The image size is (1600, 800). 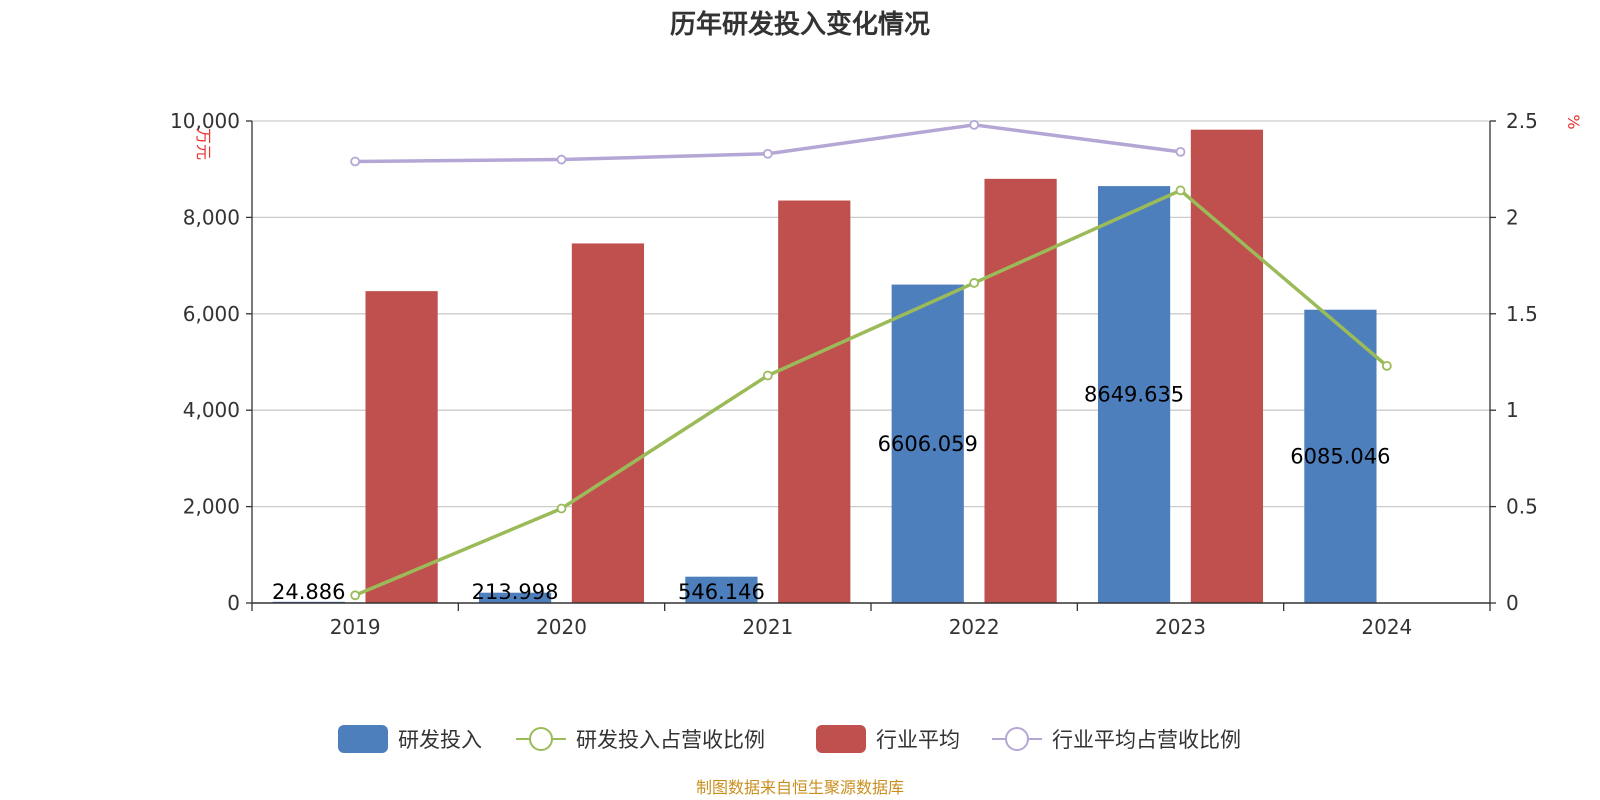 What do you see at coordinates (1512, 603) in the screenshot?
I see `right-axis-tick-label: 0` at bounding box center [1512, 603].